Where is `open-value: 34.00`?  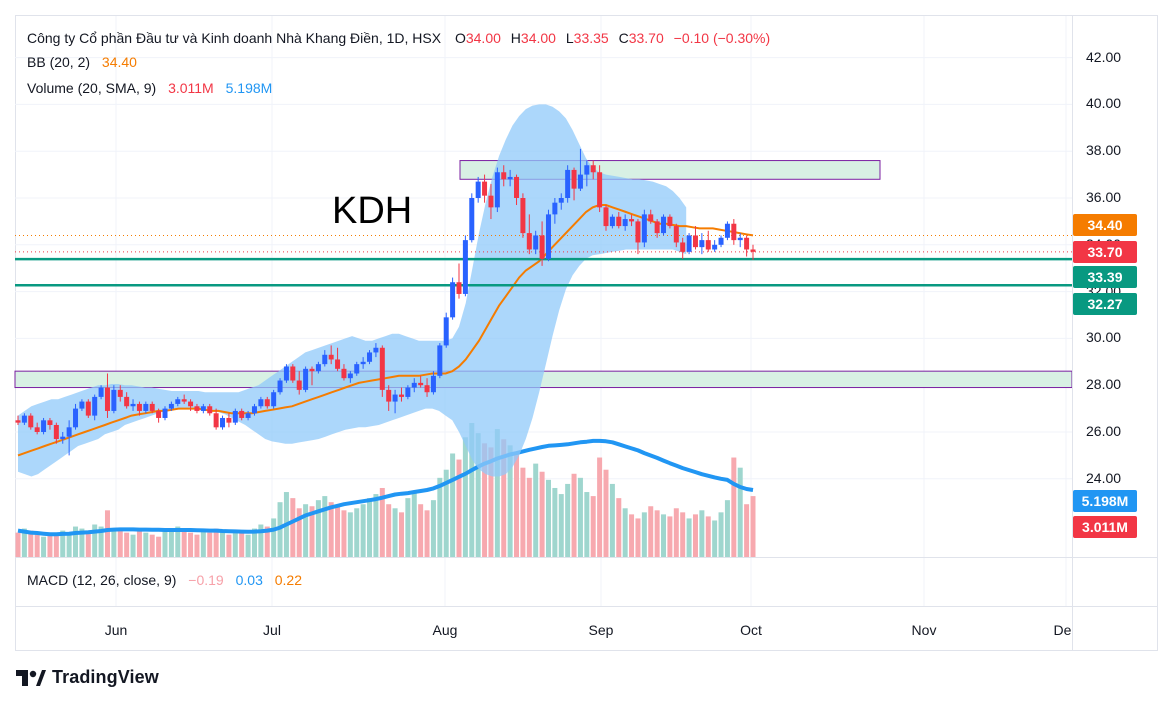
open-value: 34.00 is located at coordinates (483, 38).